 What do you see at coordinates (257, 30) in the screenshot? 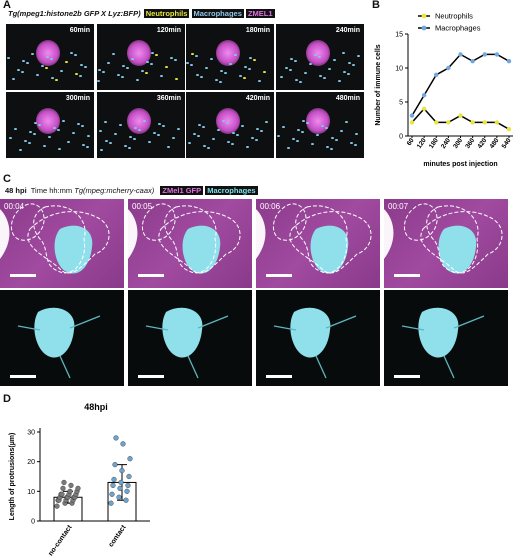
I see `timepoint-label: 180min` at bounding box center [257, 30].